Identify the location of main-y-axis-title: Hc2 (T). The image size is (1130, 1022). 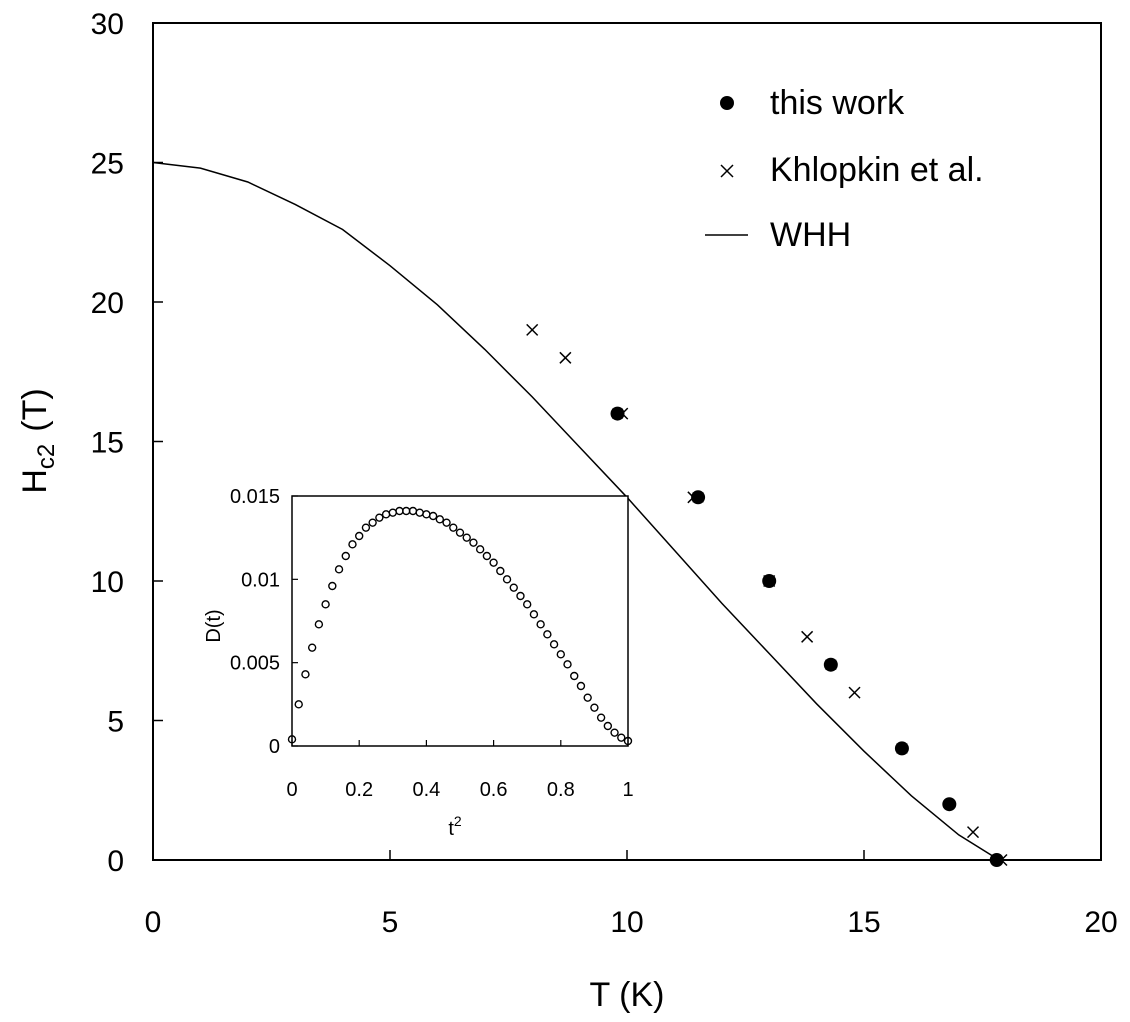
(38, 440).